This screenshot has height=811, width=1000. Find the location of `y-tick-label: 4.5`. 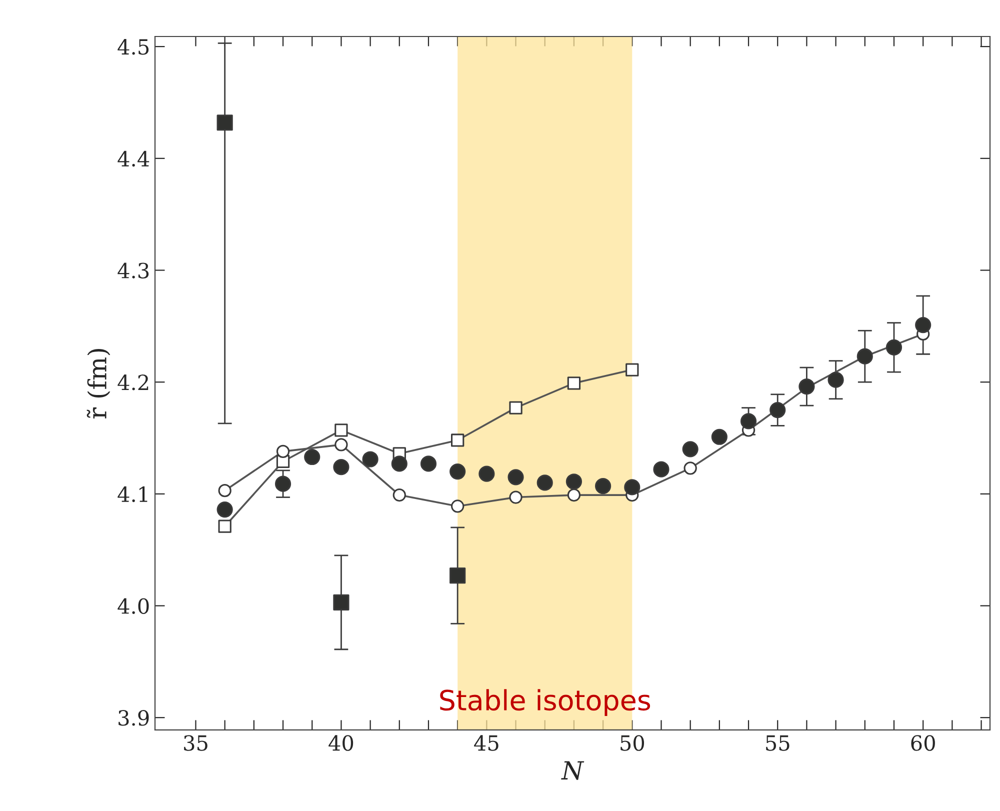

y-tick-label: 4.5 is located at coordinates (133, 47).